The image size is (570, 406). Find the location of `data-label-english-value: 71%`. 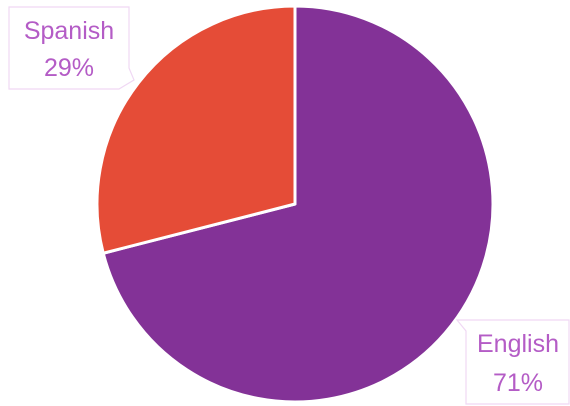

data-label-english-value: 71% is located at coordinates (518, 383).